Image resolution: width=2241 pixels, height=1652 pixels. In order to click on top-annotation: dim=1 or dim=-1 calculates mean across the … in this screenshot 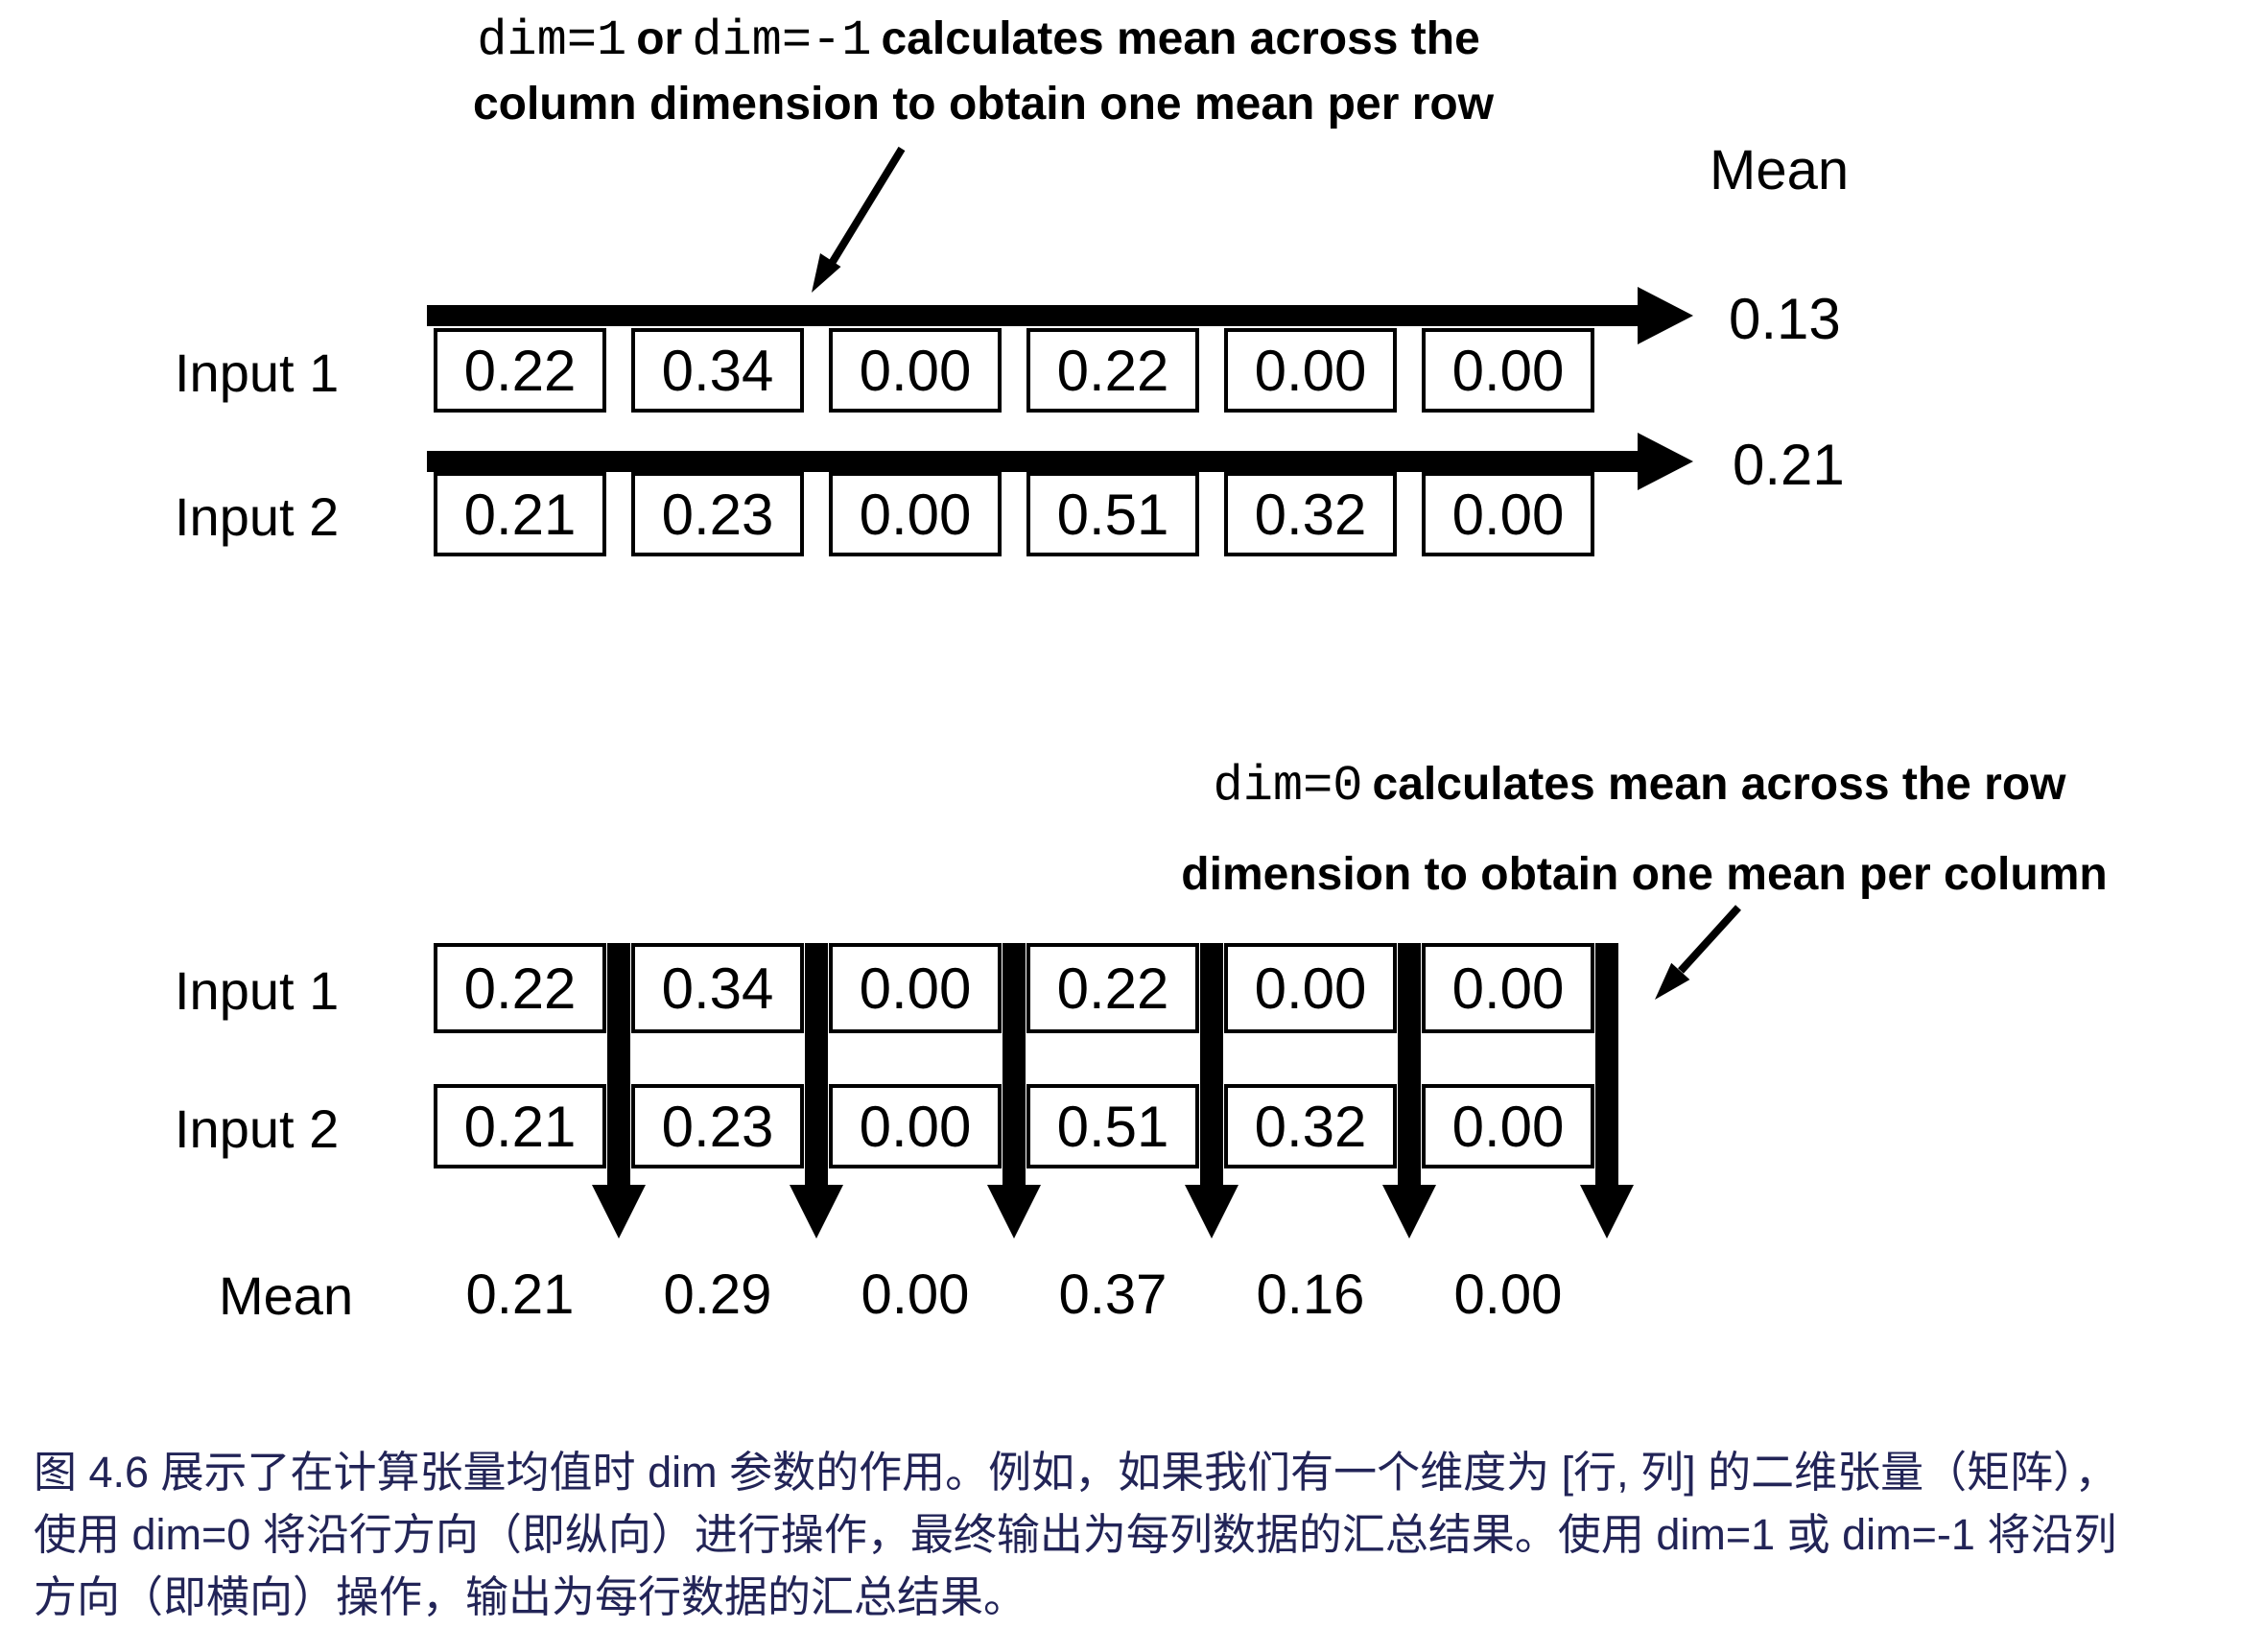, I will do `click(983, 72)`.